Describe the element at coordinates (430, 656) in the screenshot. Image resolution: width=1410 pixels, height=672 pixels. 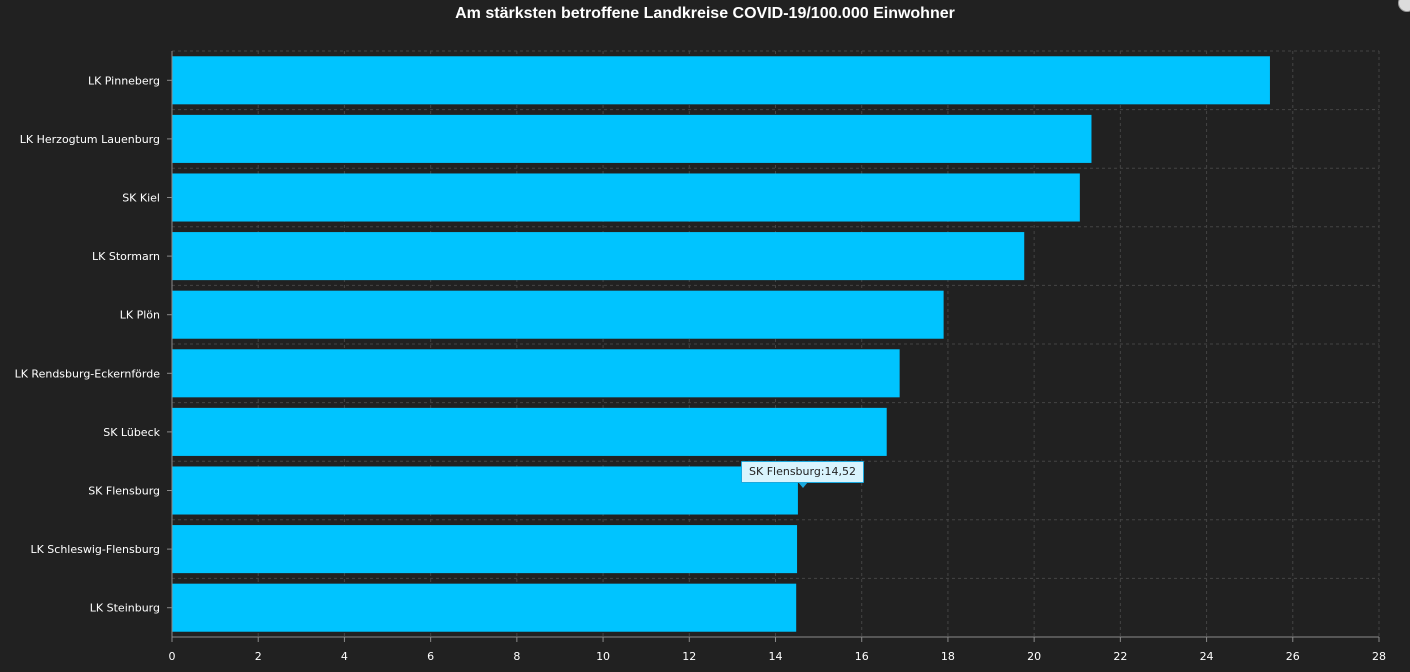
I see `x-tick-label: 6` at that location.